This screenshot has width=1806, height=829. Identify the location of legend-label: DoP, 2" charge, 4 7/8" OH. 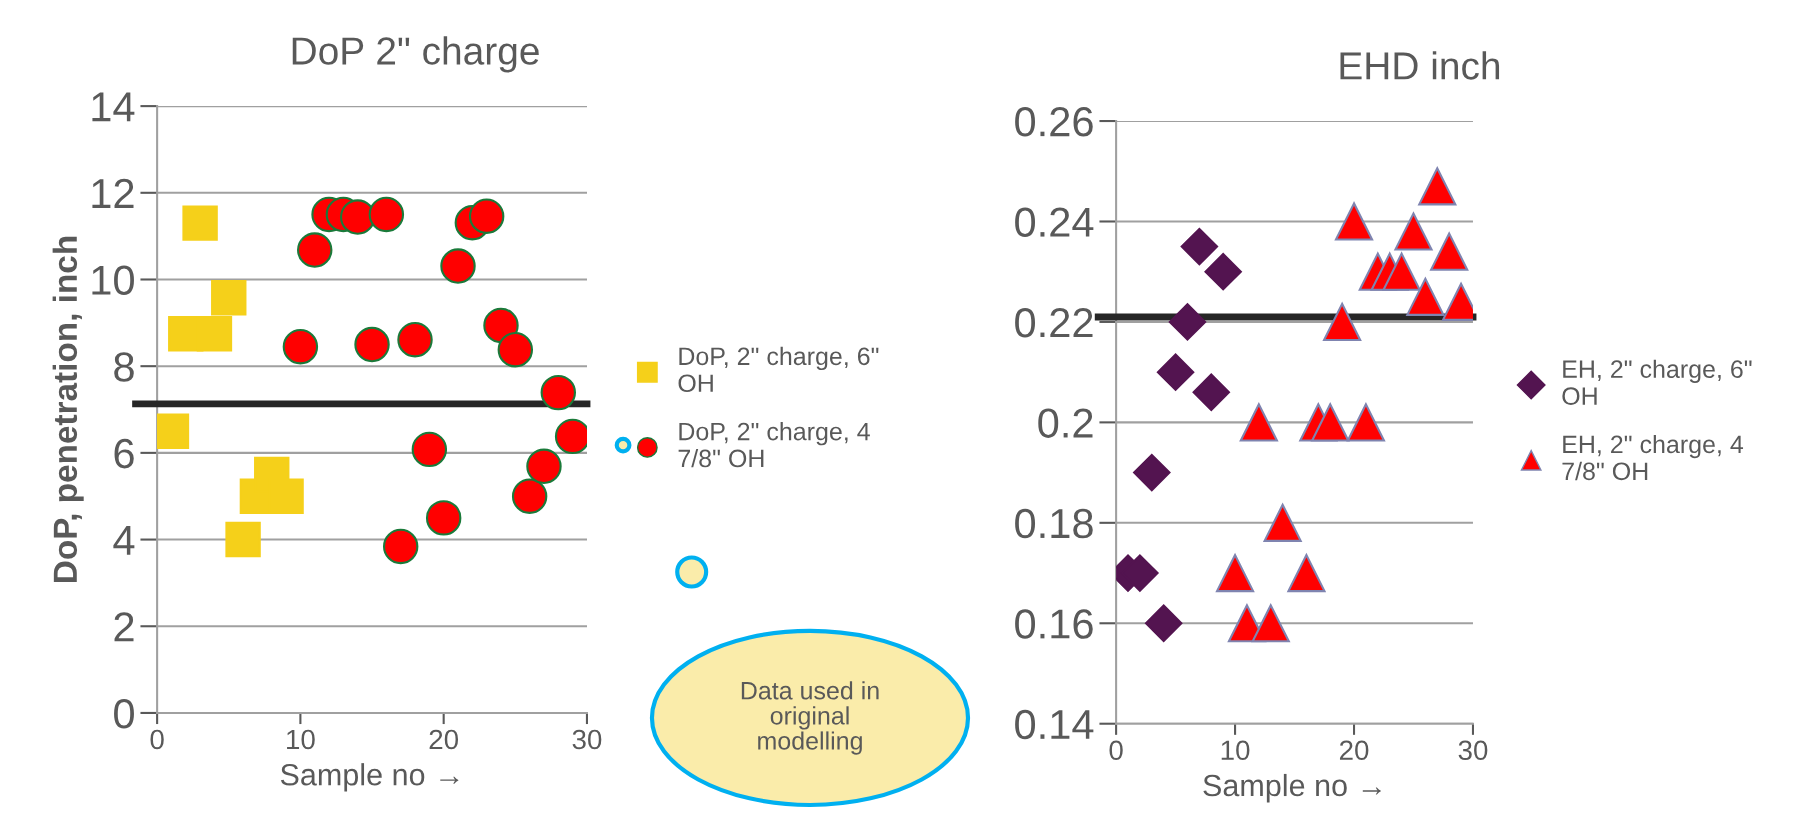
(774, 445).